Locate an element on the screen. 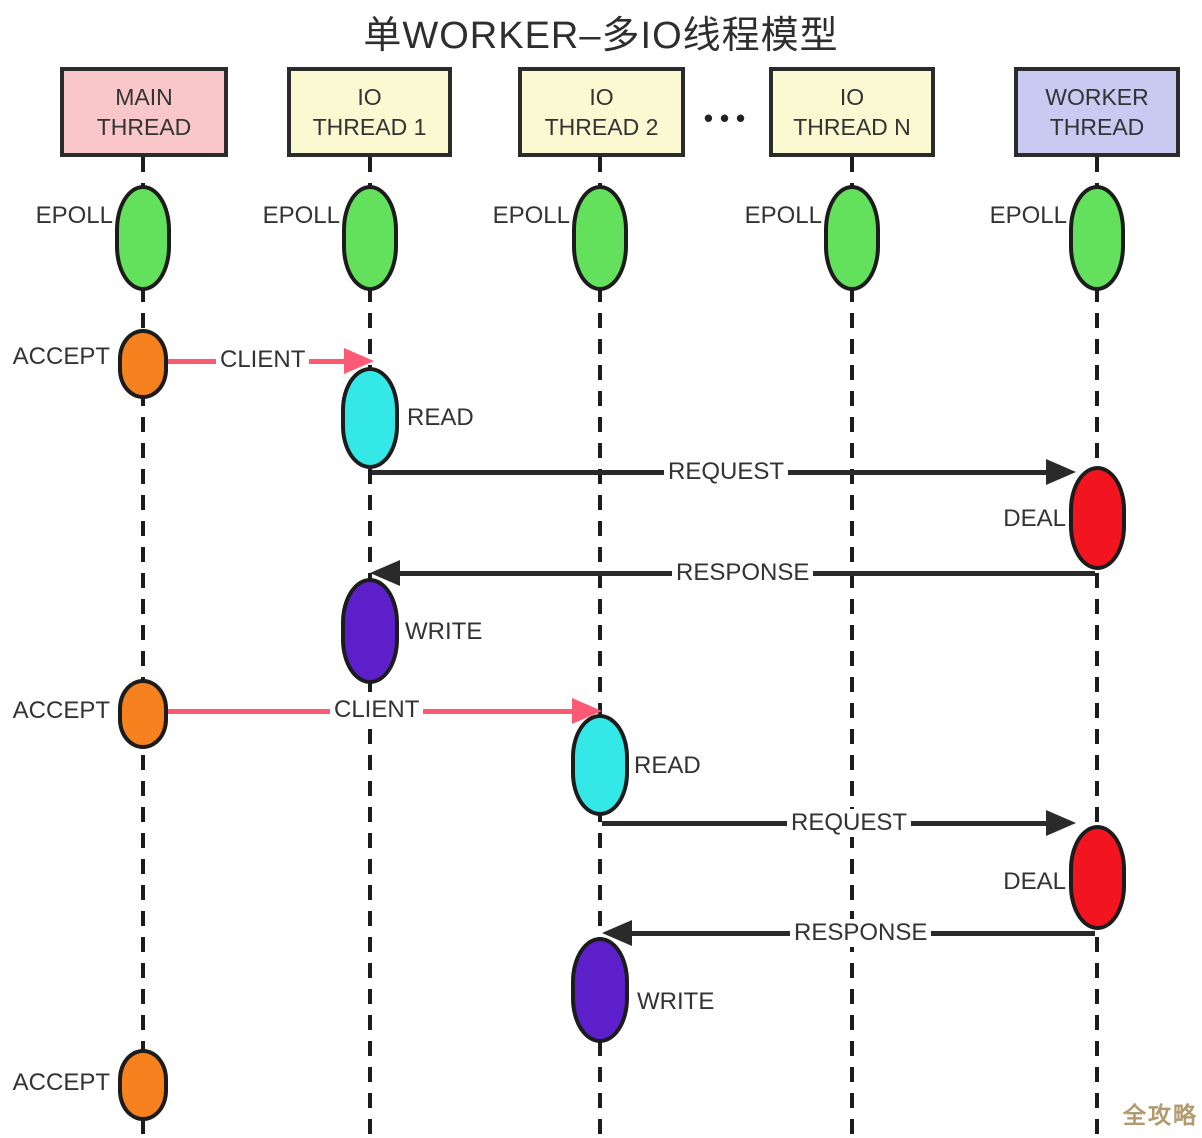 Image resolution: width=1202 pixels, height=1138 pixels. thread-box-io1-line1: IO is located at coordinates (369, 97).